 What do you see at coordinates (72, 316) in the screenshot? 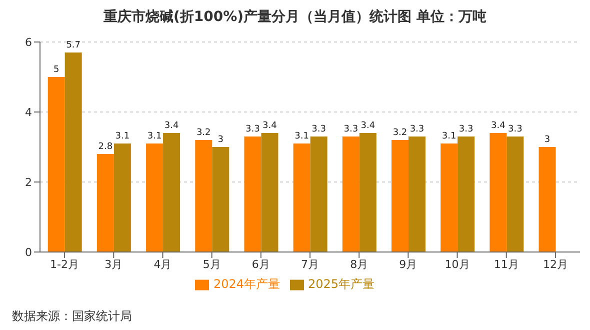
I see `source-note: 数据来源：国家统计局` at bounding box center [72, 316].